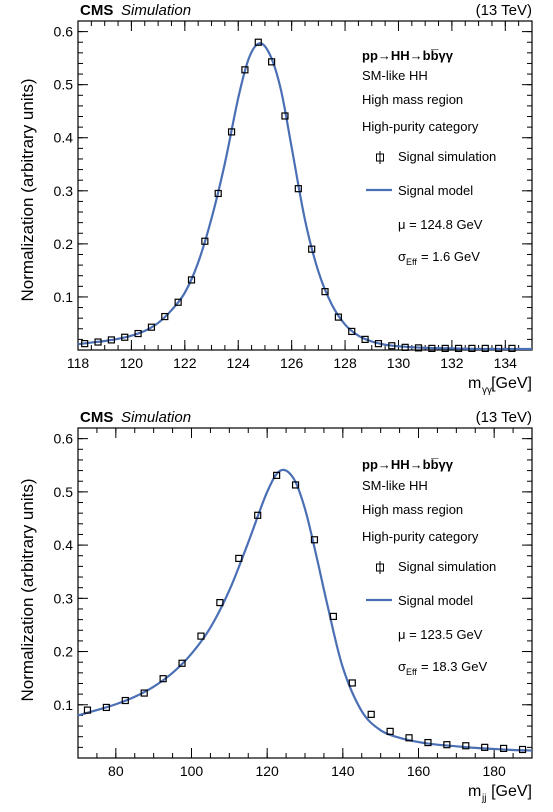 This screenshot has width=553, height=812. Describe the element at coordinates (440, 224) in the screenshot. I see `mu-label: μ = 124.8 GeV` at that location.